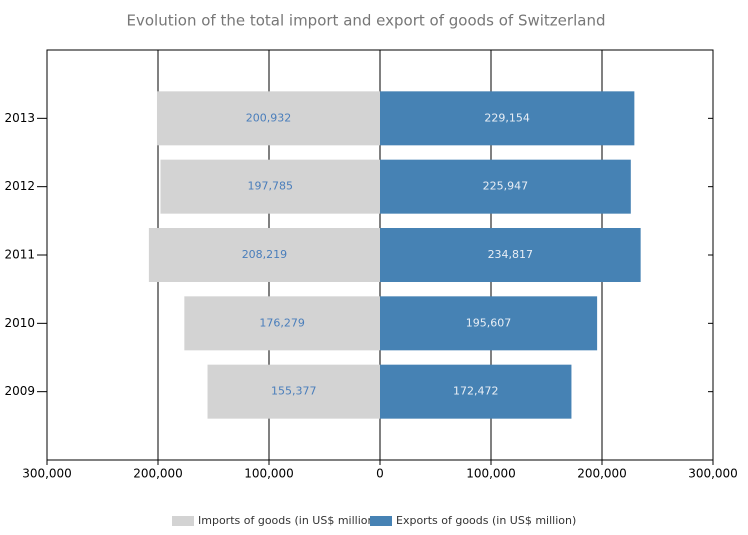 This screenshot has width=748, height=535. I want to click on legend-label: Exports of goods (in US$ million), so click(486, 520).